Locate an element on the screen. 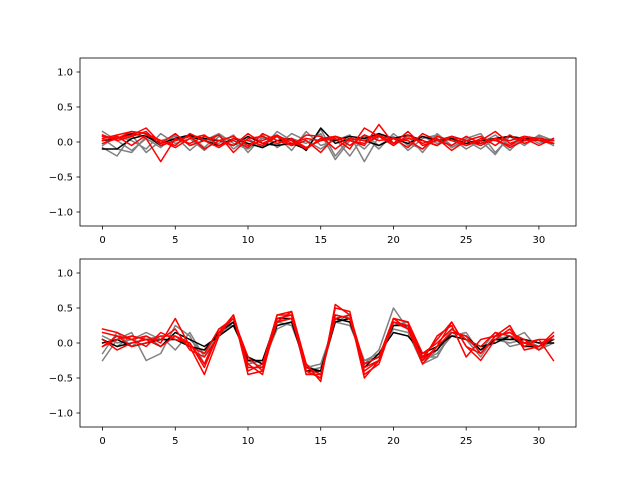 Image resolution: width=640 pixels, height=480 pixels. top-subplot-x-axis: 0 5 10 15 20 25 30 is located at coordinates (322, 236).